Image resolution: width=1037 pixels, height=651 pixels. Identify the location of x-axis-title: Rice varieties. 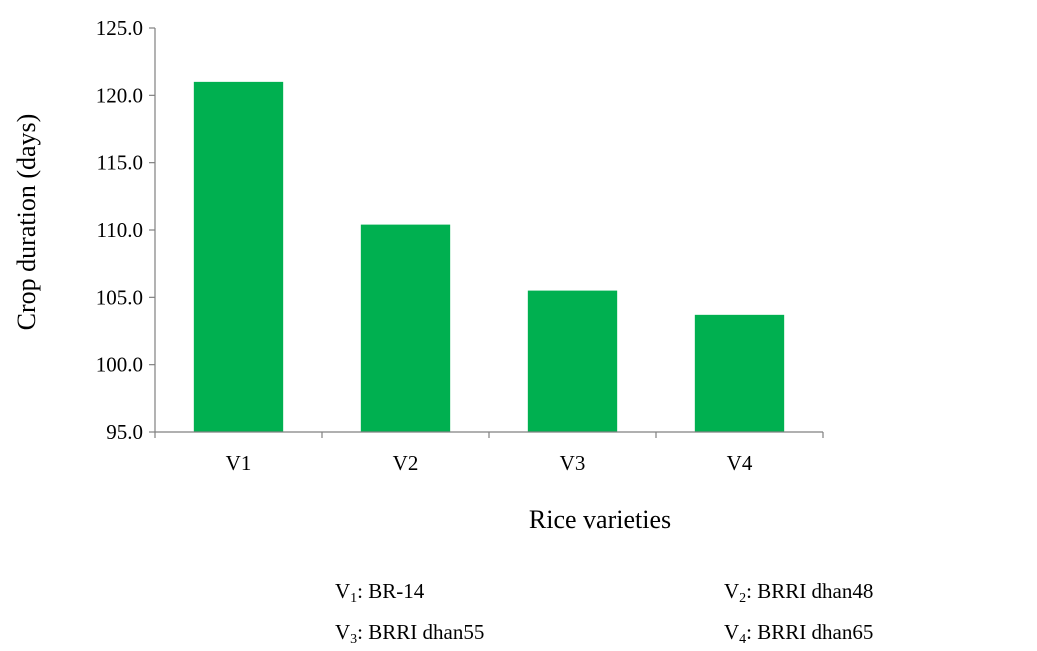
(600, 519).